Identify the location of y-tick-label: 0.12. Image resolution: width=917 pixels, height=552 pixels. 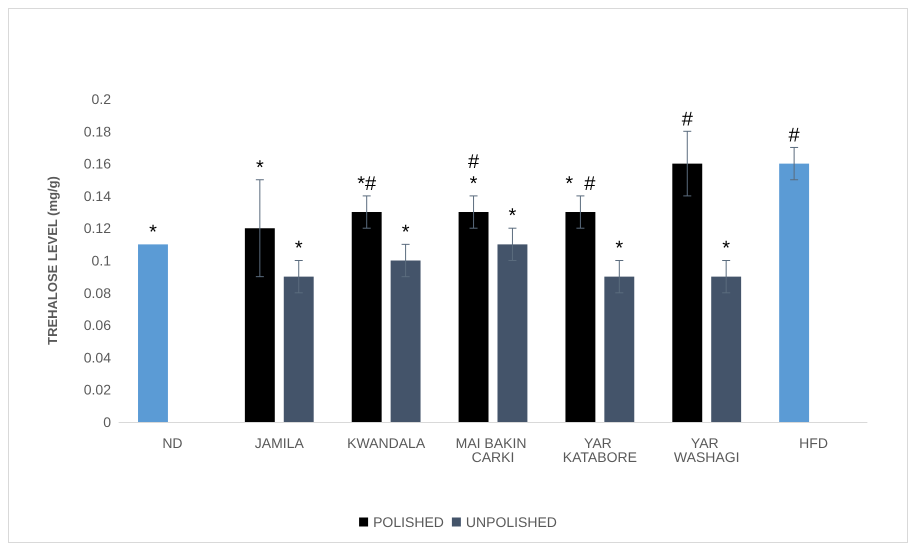
(98, 228).